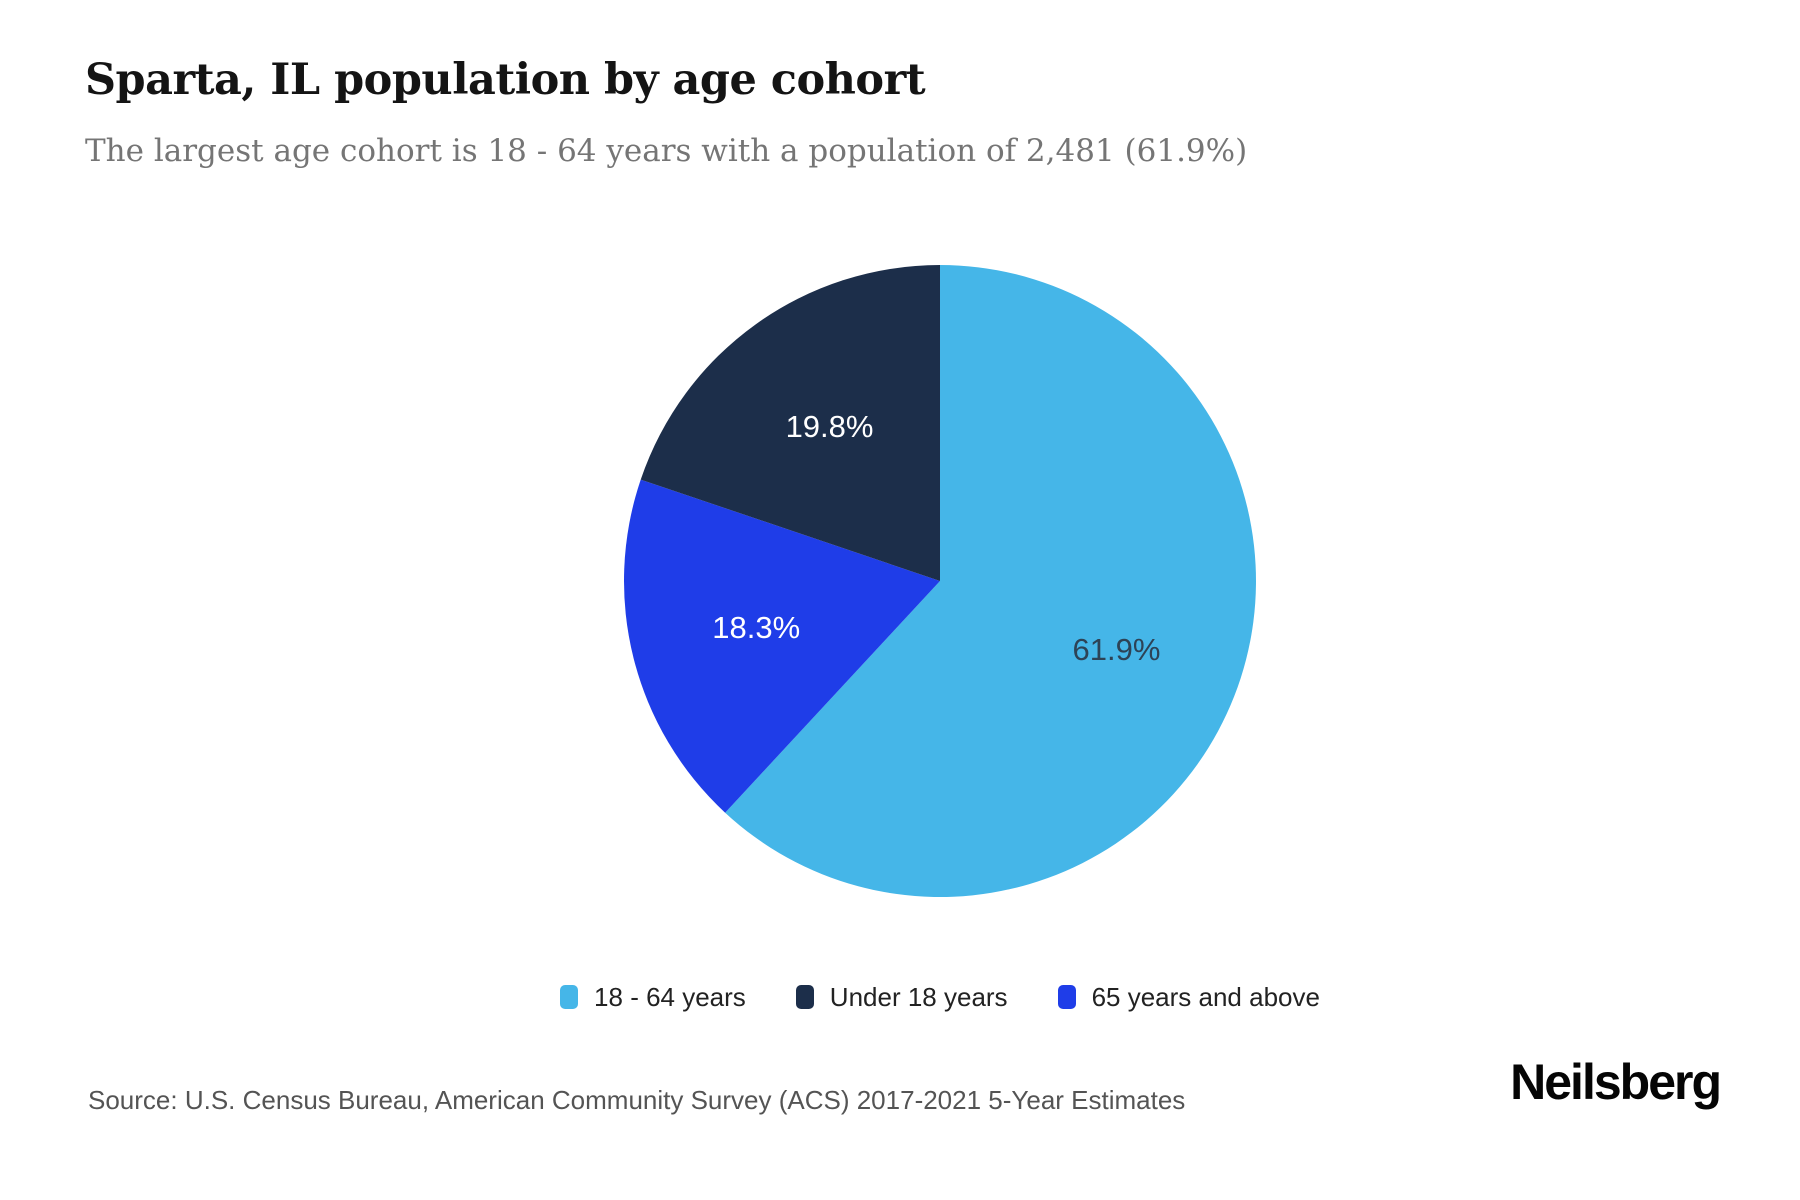 This screenshot has width=1800, height=1200. Describe the element at coordinates (505, 80) in the screenshot. I see `chart-title: Sparta, IL population by age cohort` at that location.